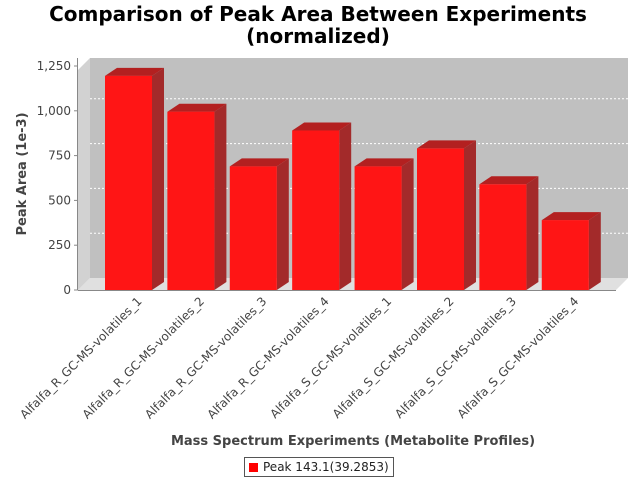  What do you see at coordinates (318, 36) in the screenshot?
I see `chart-title-line-2: (normalized)` at bounding box center [318, 36].